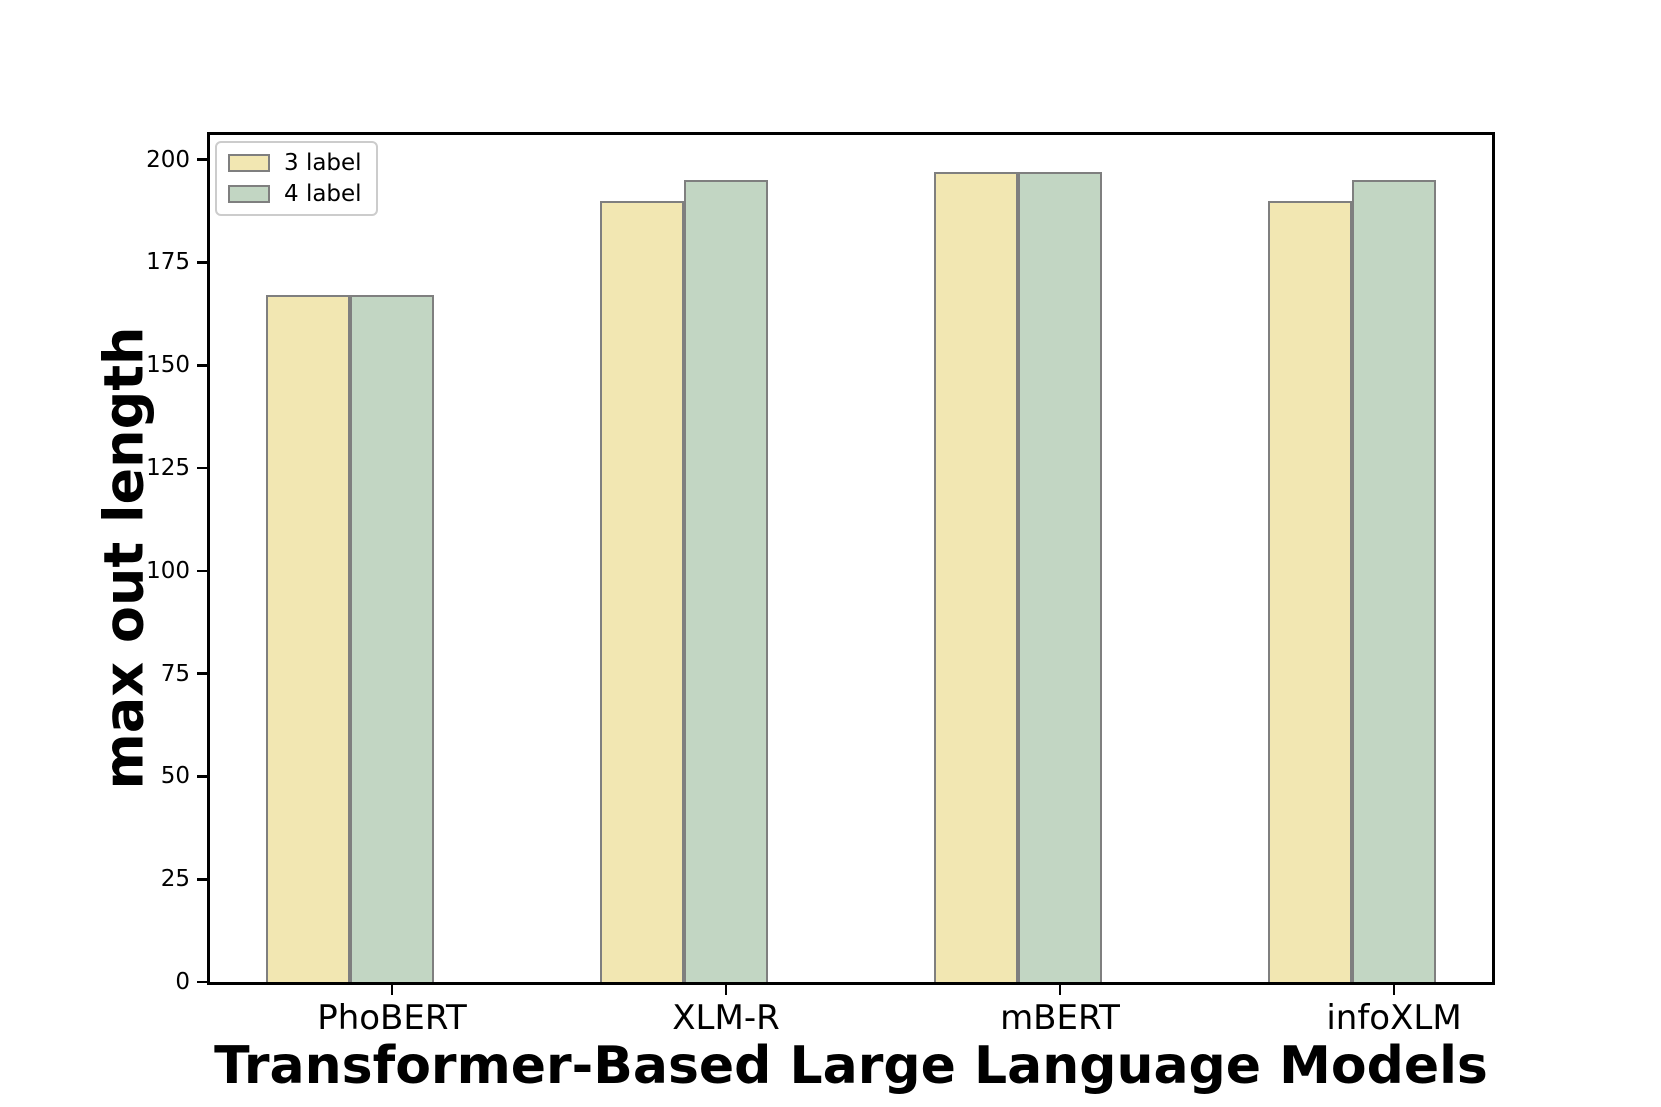 Image resolution: width=1661 pixels, height=1107 pixels. Describe the element at coordinates (182, 982) in the screenshot. I see `y-tick-label-0: 0` at that location.